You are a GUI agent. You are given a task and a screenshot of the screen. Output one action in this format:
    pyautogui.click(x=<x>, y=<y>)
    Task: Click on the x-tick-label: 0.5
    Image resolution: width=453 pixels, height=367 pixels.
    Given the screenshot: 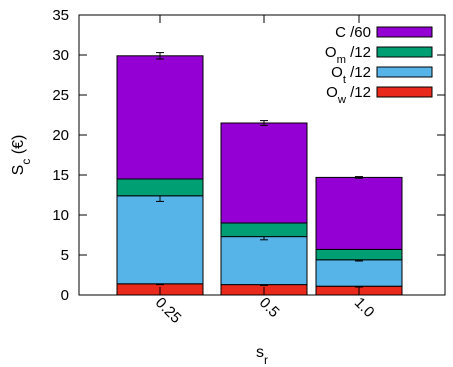 What is the action you would take?
    pyautogui.click(x=269, y=307)
    